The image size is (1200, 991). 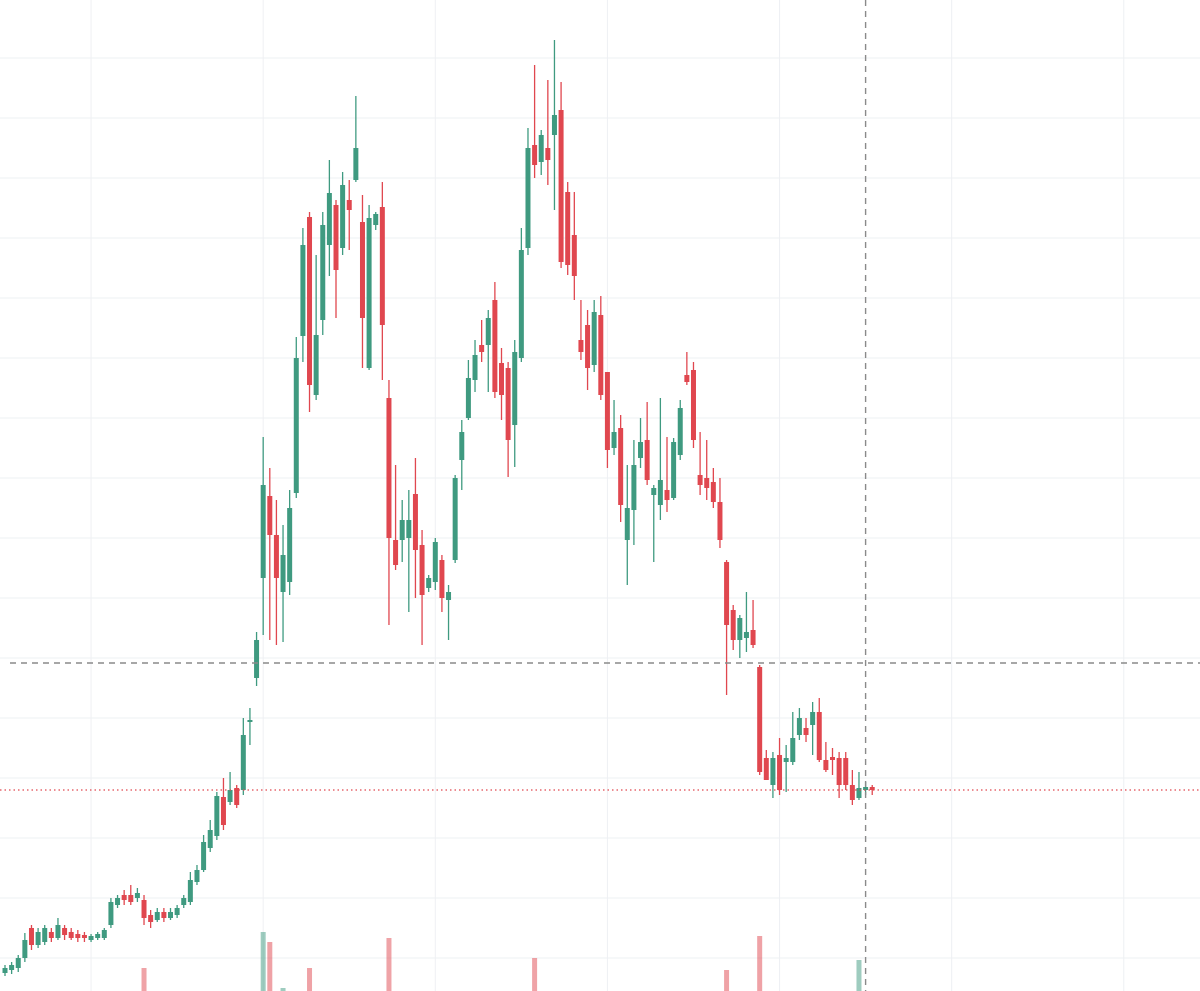 I want to click on volume-bars, so click(x=501, y=961).